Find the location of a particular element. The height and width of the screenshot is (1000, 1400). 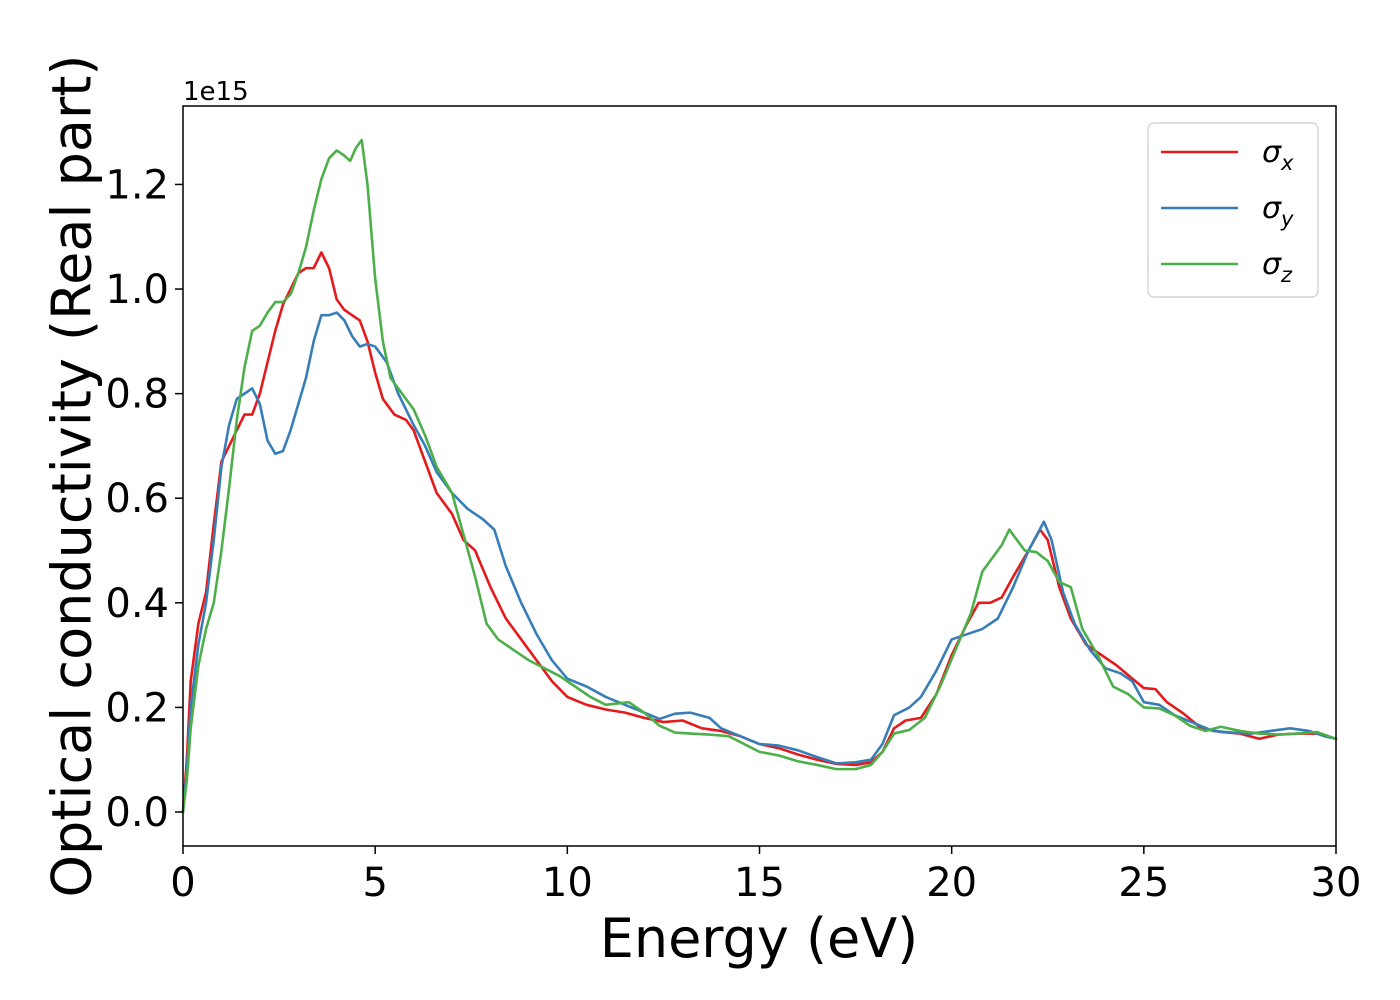

y-tick-label: 0.2 is located at coordinates (137, 708).